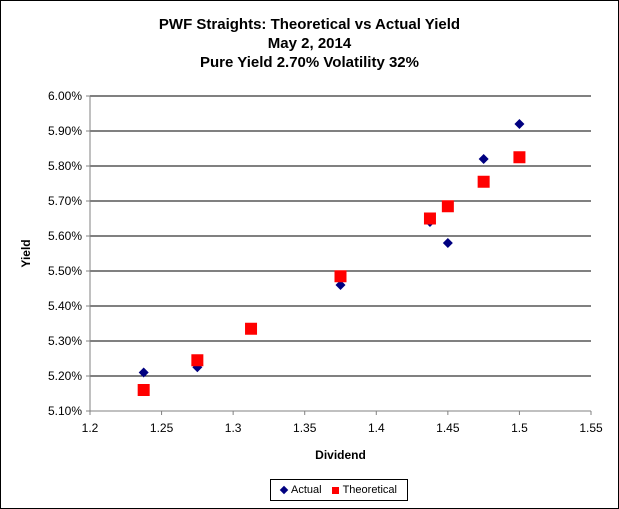  I want to click on y-tick-label: 5.60%, so click(65, 236).